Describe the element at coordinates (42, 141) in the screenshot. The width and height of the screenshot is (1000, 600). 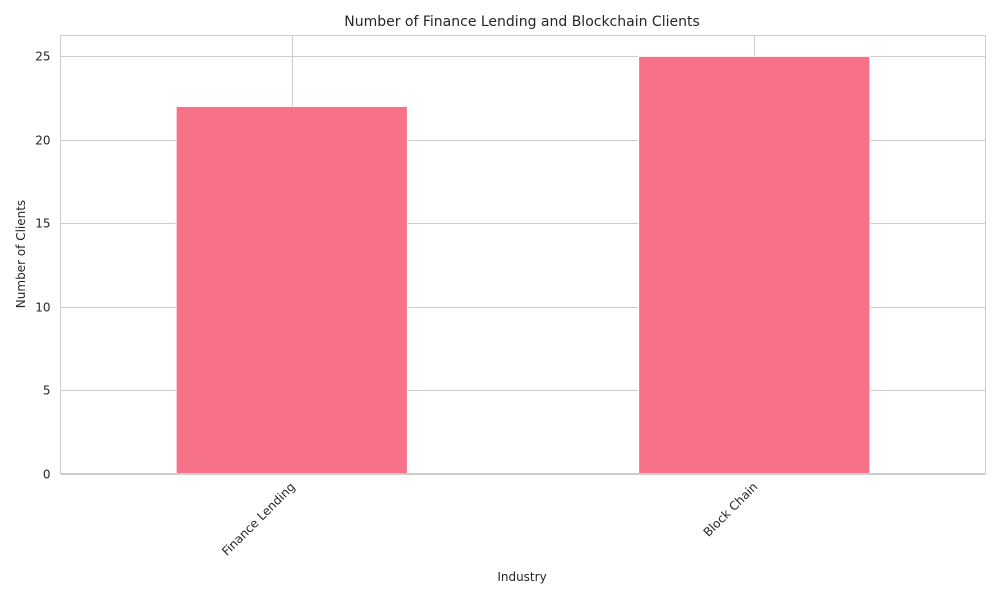
I see `y-tick-label: 20` at that location.